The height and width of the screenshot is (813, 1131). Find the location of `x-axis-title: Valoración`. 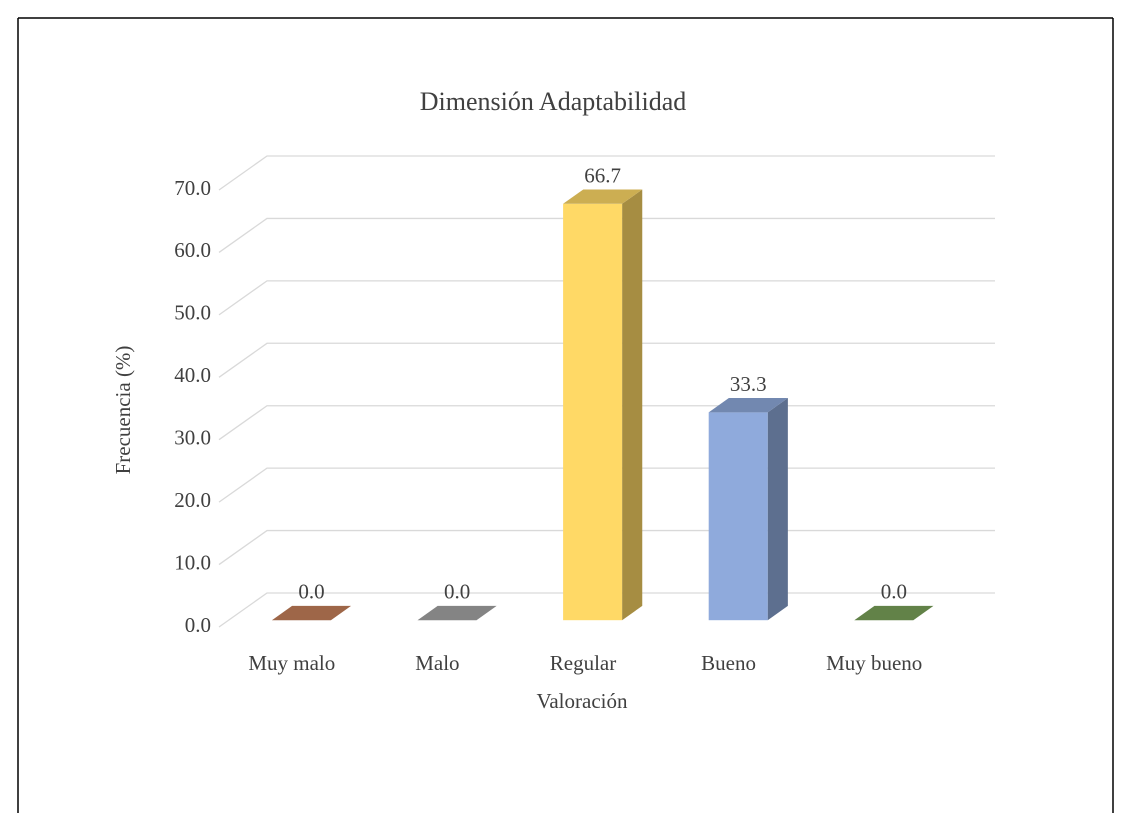

x-axis-title: Valoración is located at coordinates (582, 701).